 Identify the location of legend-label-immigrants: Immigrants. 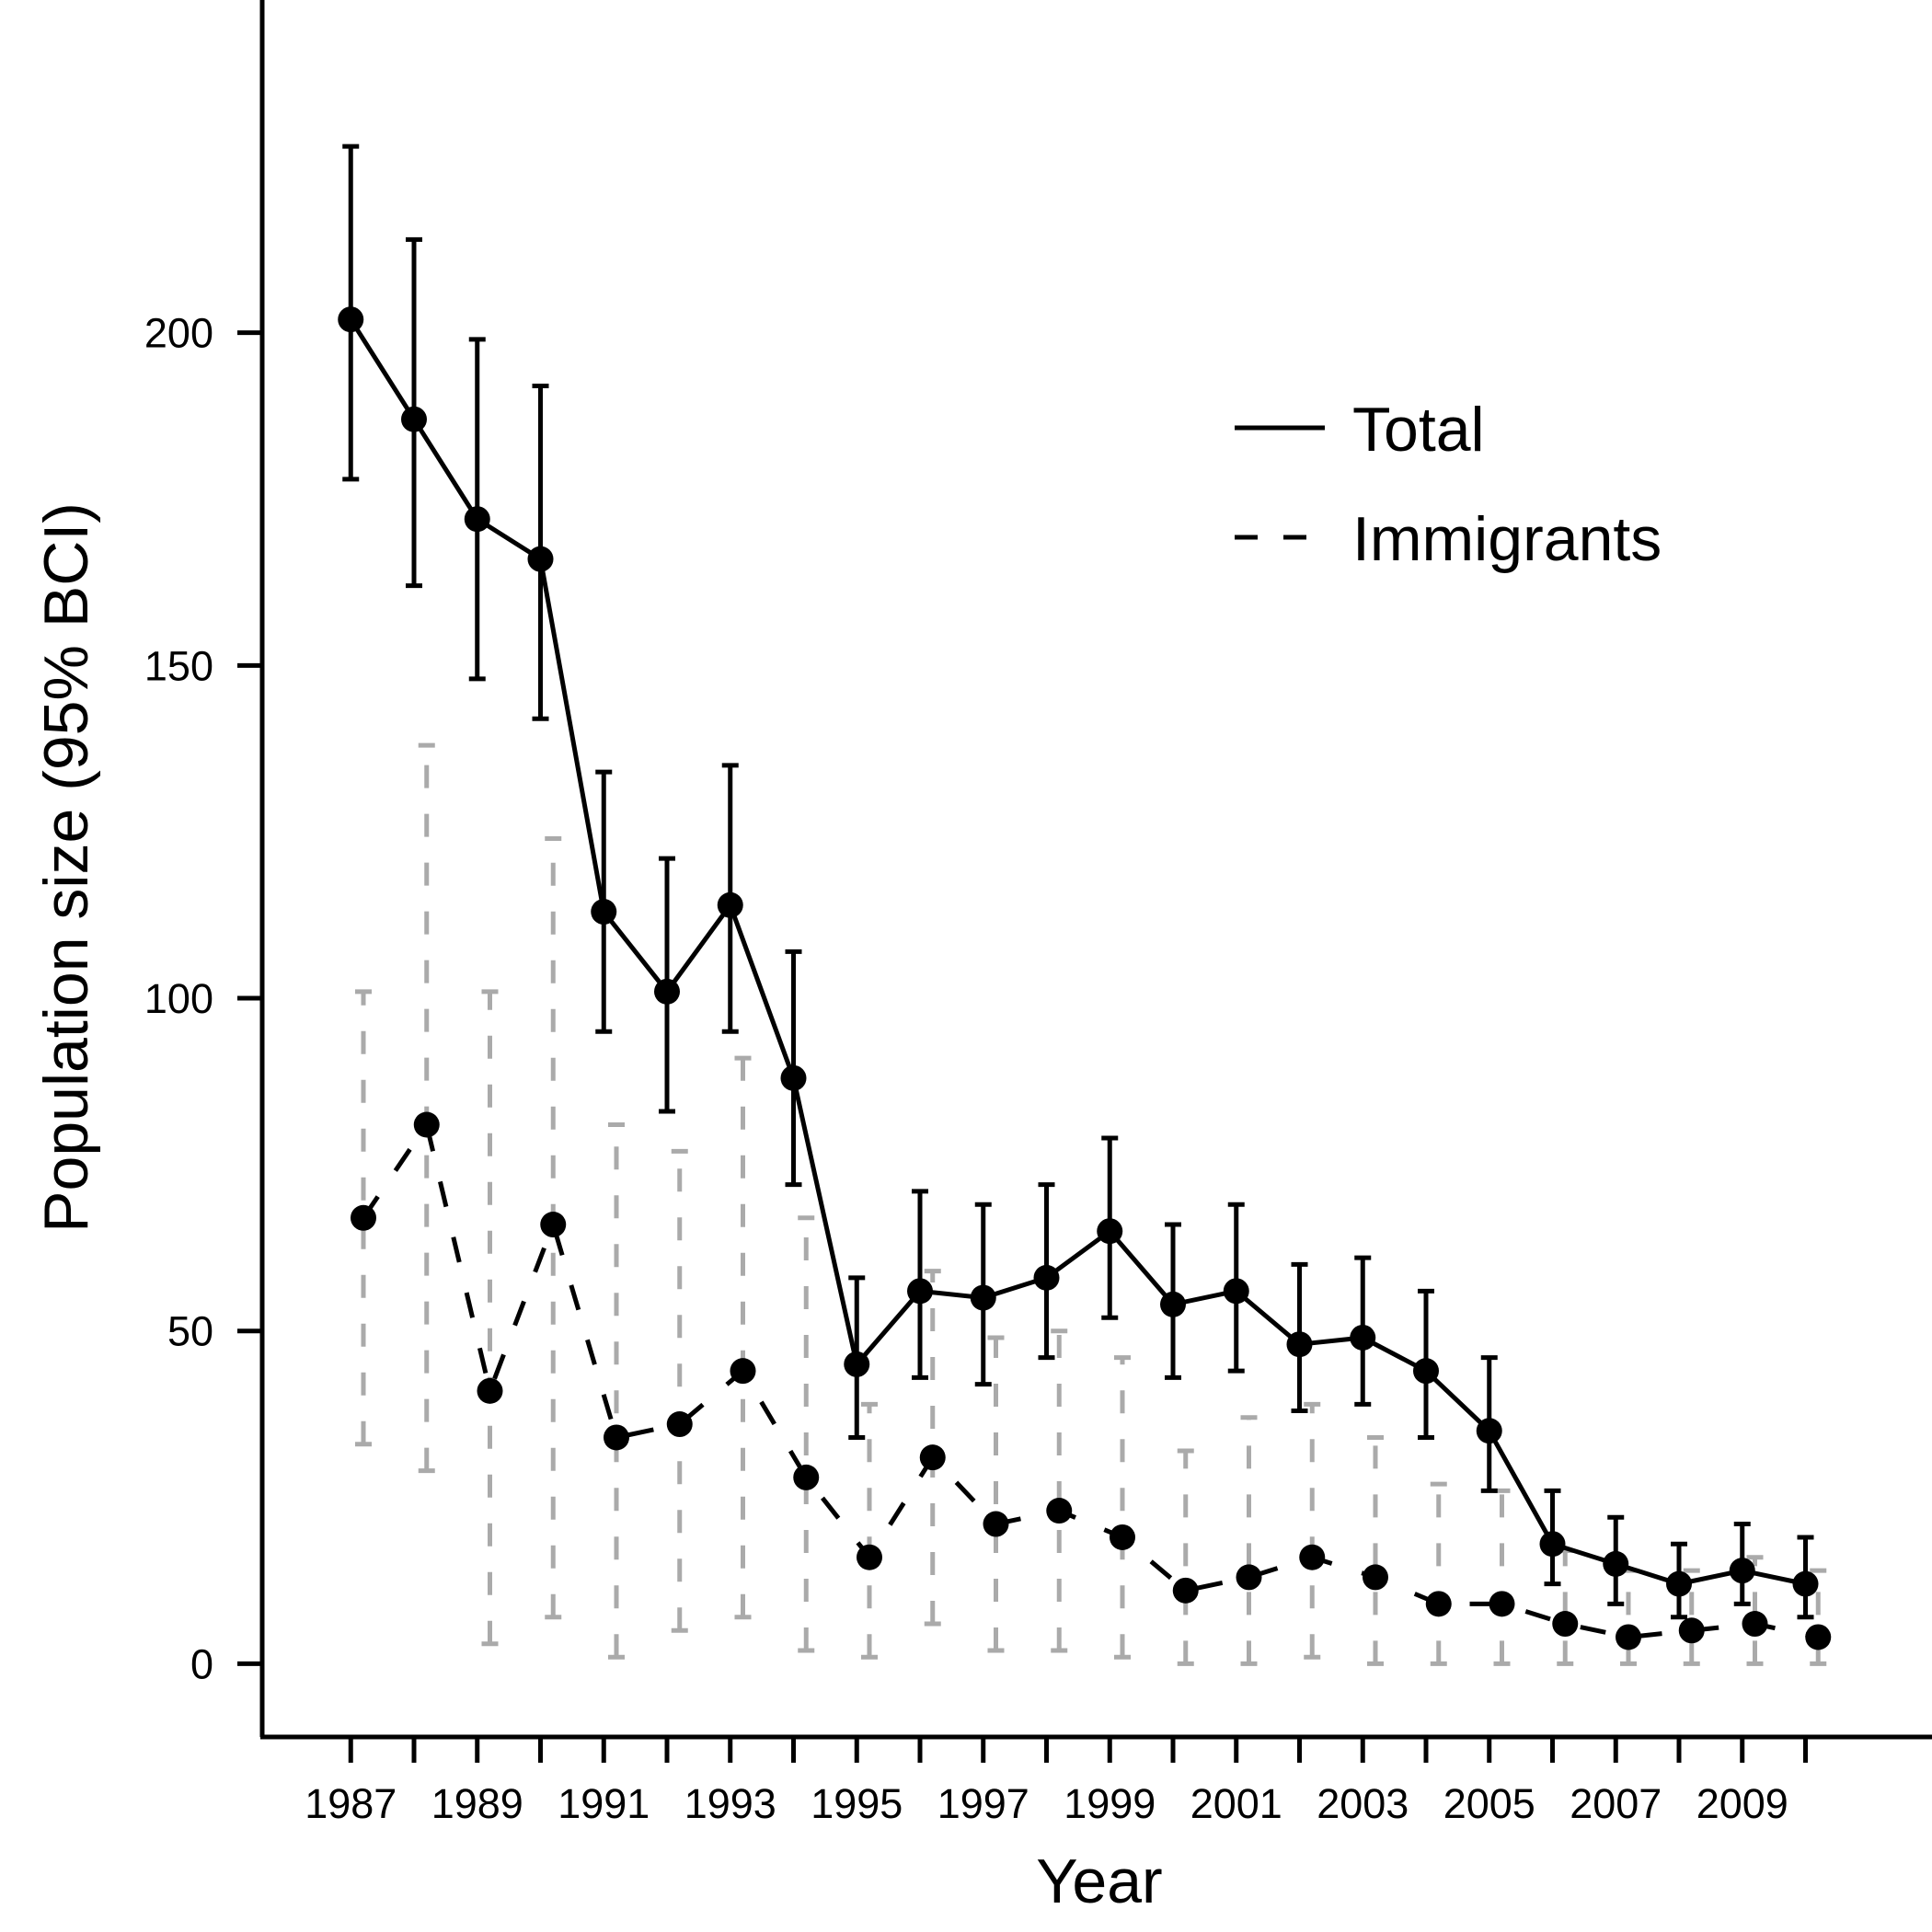
(1507, 539).